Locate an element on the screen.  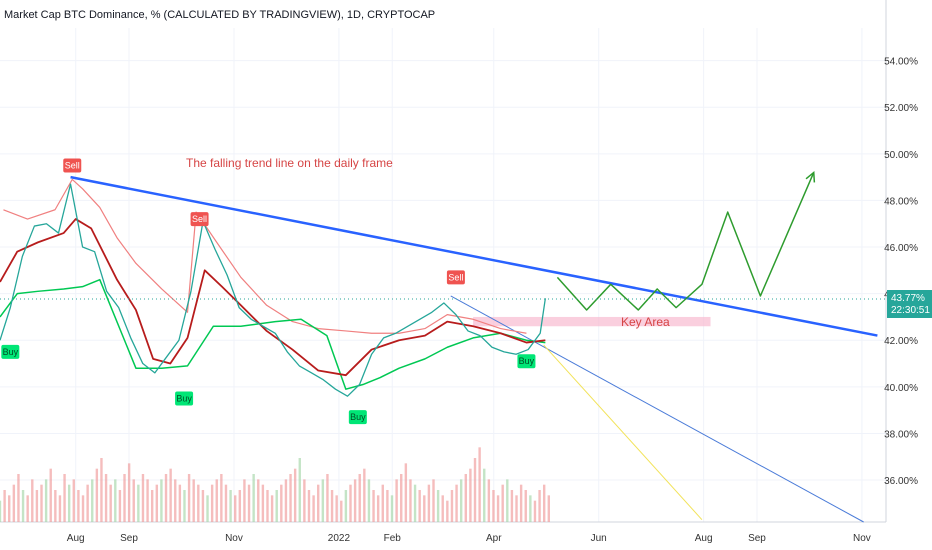
y-tick-label-6: 42.00% is located at coordinates (901, 341).